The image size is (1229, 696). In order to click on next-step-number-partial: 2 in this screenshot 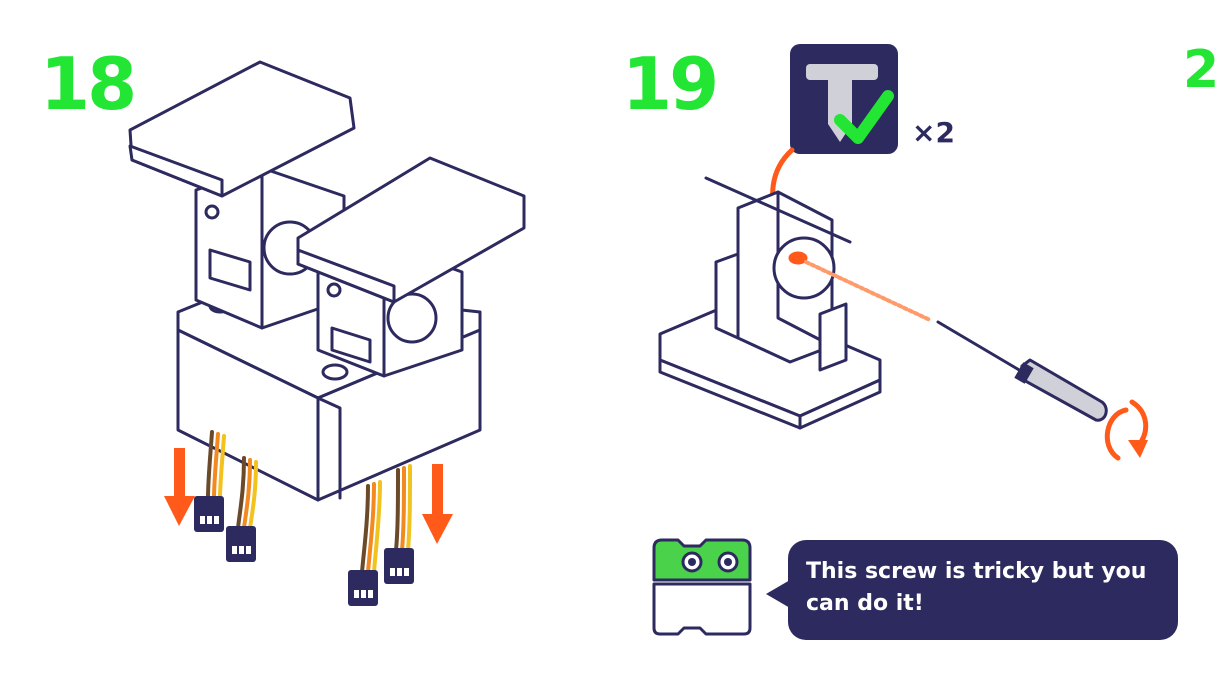, I will do `click(1201, 70)`.